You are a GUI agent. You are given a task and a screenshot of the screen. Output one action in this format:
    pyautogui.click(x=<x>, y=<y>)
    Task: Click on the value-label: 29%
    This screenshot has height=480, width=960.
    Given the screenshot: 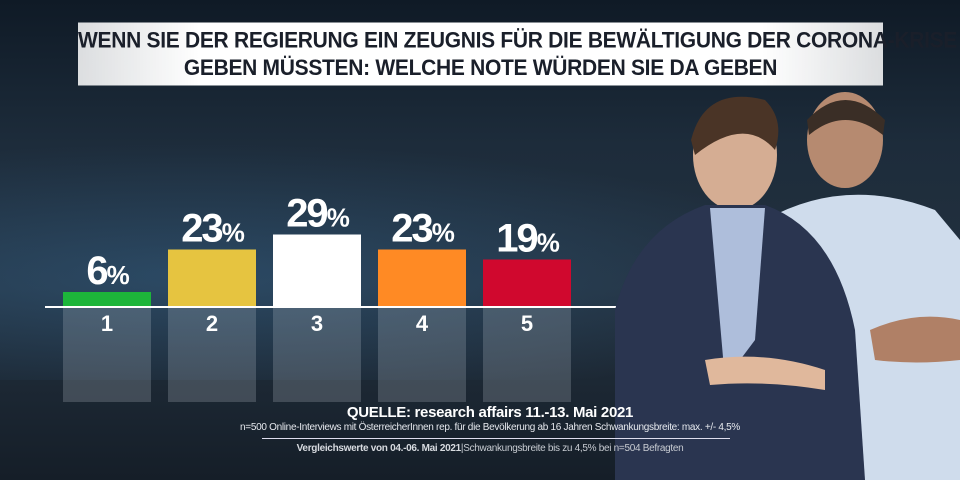 What is the action you would take?
    pyautogui.click(x=318, y=214)
    